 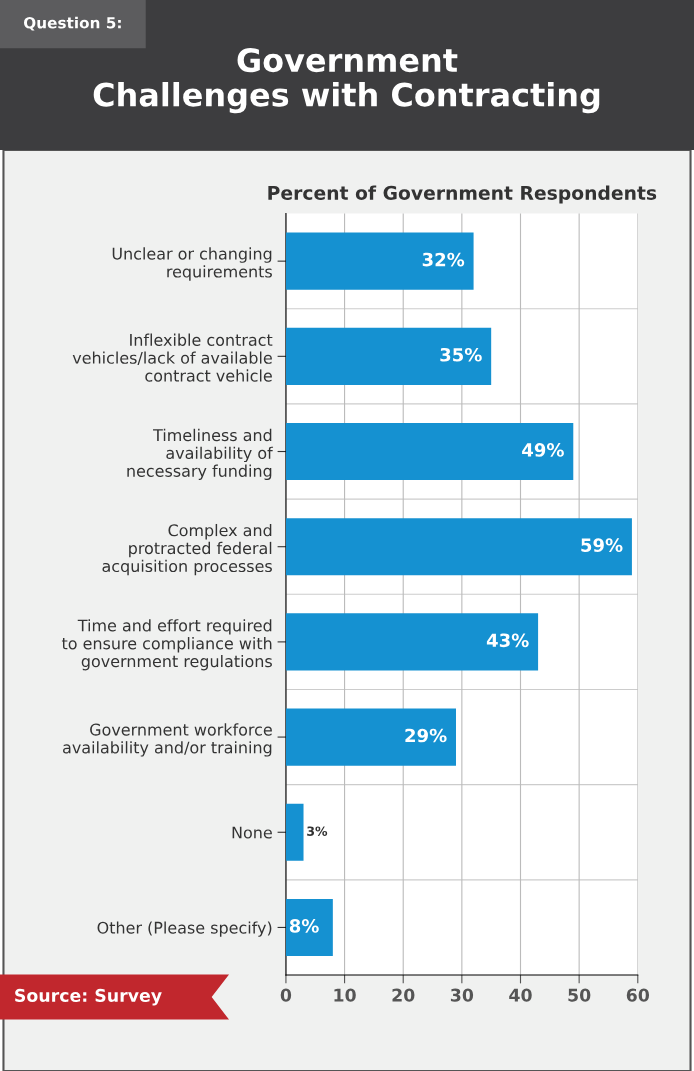 I want to click on y-tick-label: Time and effort required to ensure compliance with government regulations, so click(x=166, y=645).